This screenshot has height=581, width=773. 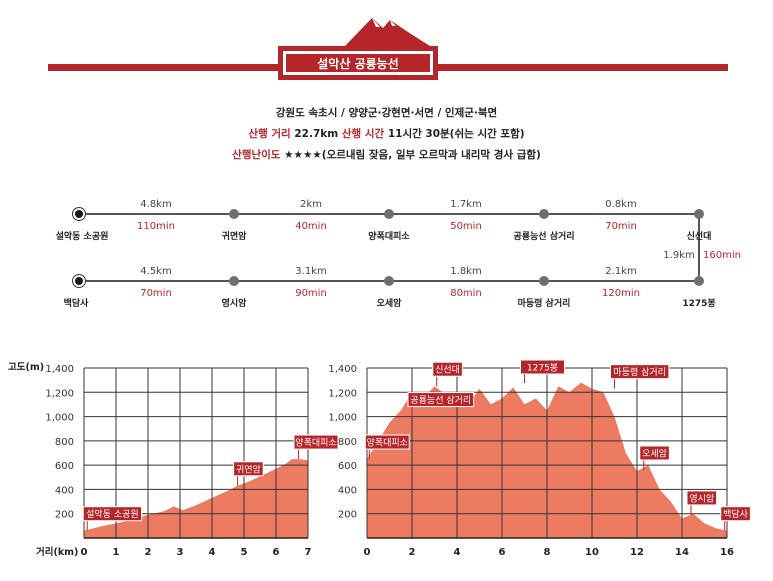 I want to click on segment-distance: 3.1km, so click(x=311, y=271).